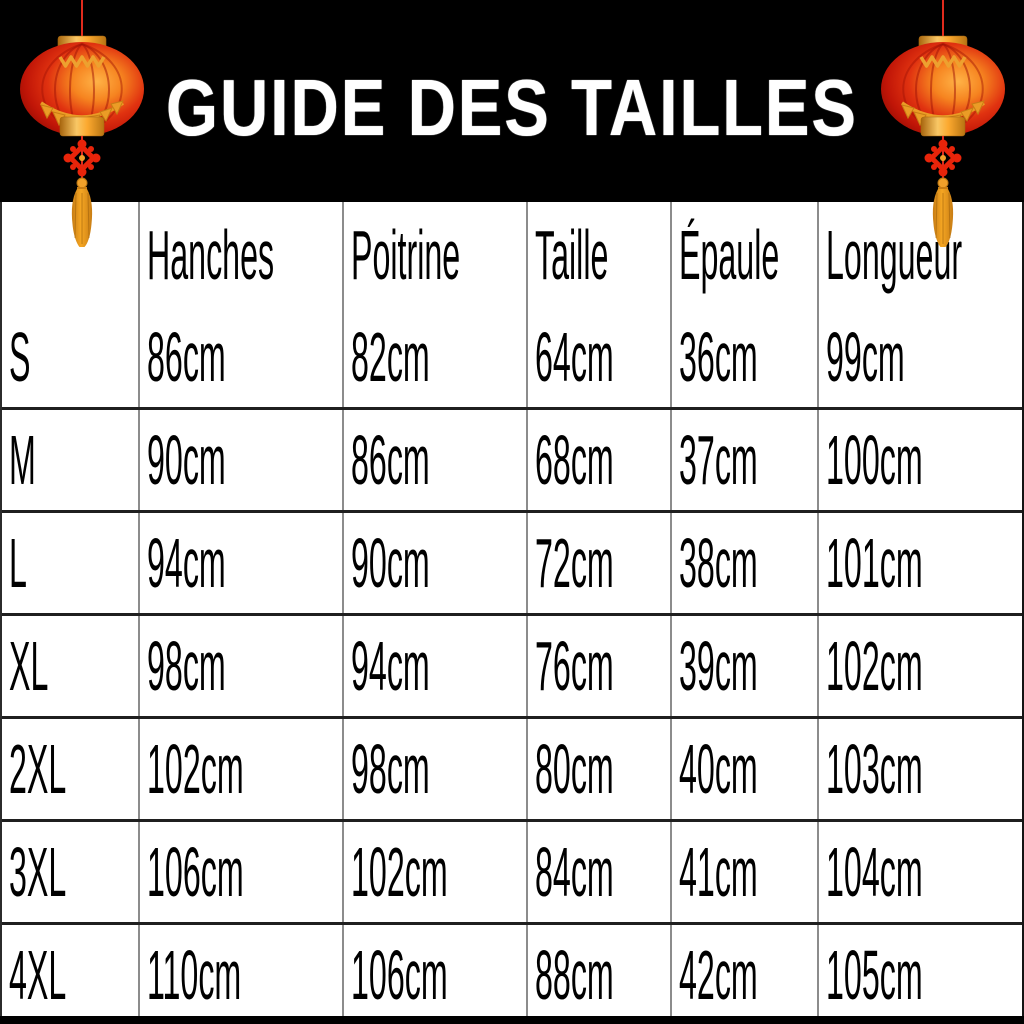  What do you see at coordinates (240, 974) in the screenshot?
I see `row-value: 110cm` at bounding box center [240, 974].